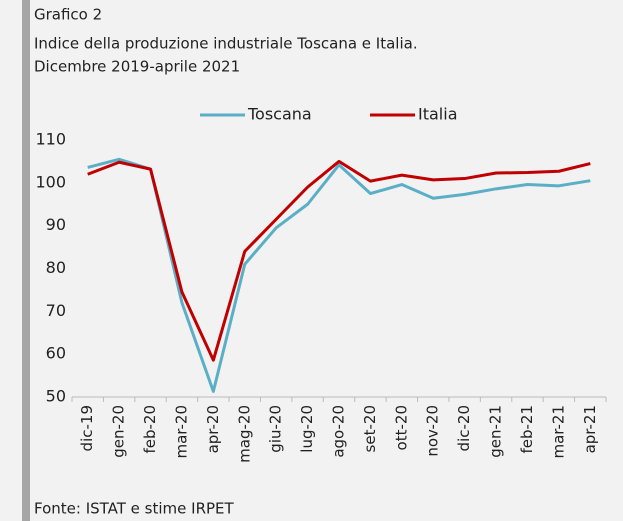  What do you see at coordinates (56, 224) in the screenshot?
I see `y-tick-label: 90` at bounding box center [56, 224].